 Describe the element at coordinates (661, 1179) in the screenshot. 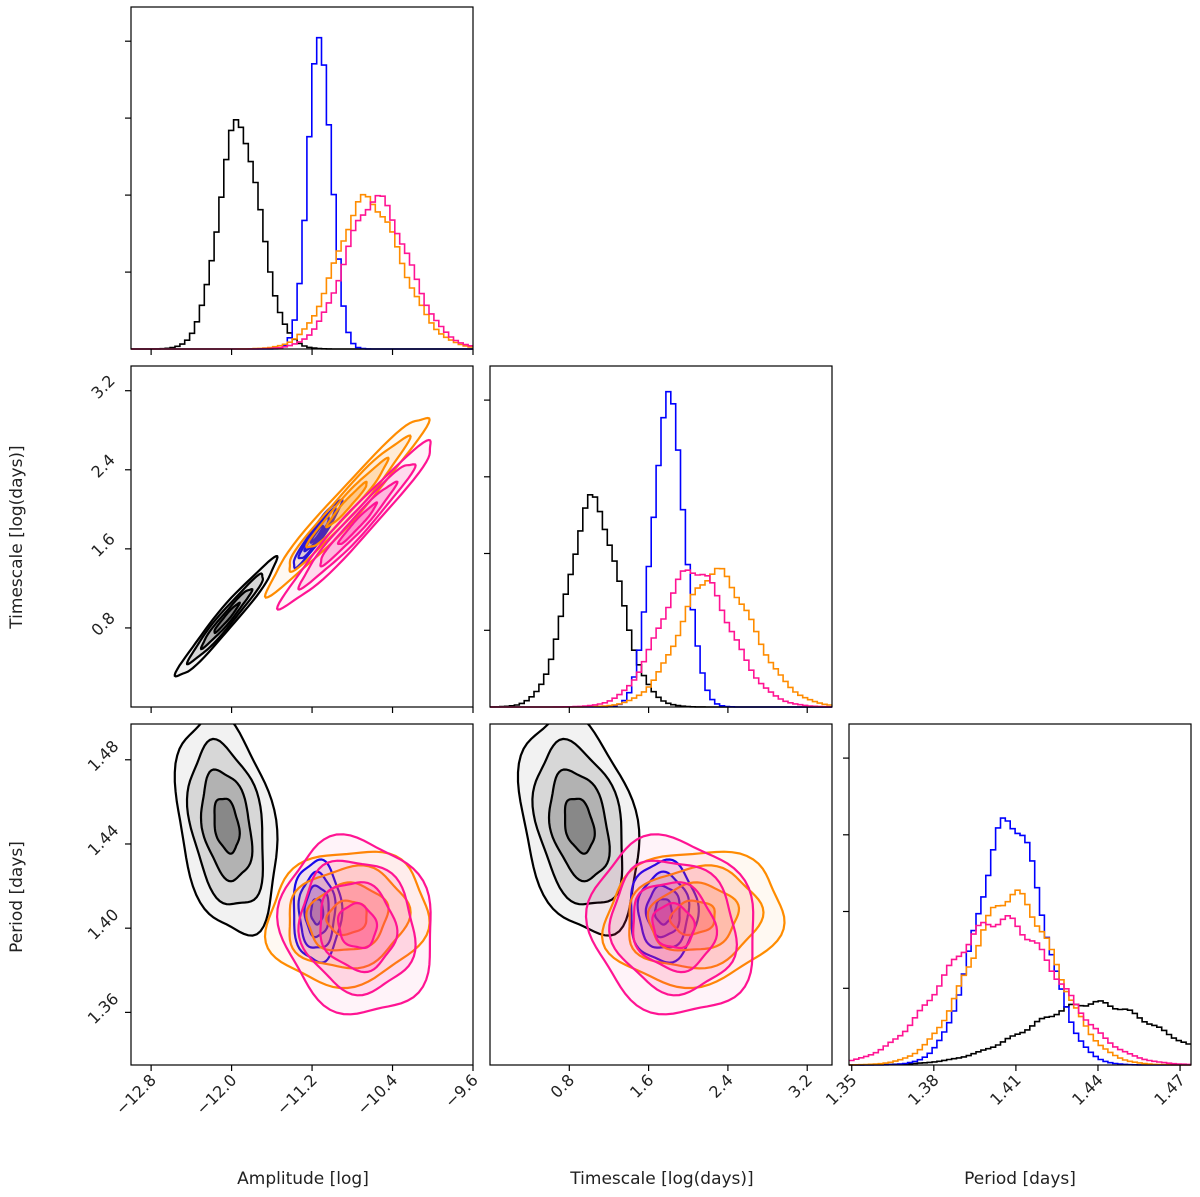

I see `x-axis-label-timescale: Timescale [log(days)]` at that location.